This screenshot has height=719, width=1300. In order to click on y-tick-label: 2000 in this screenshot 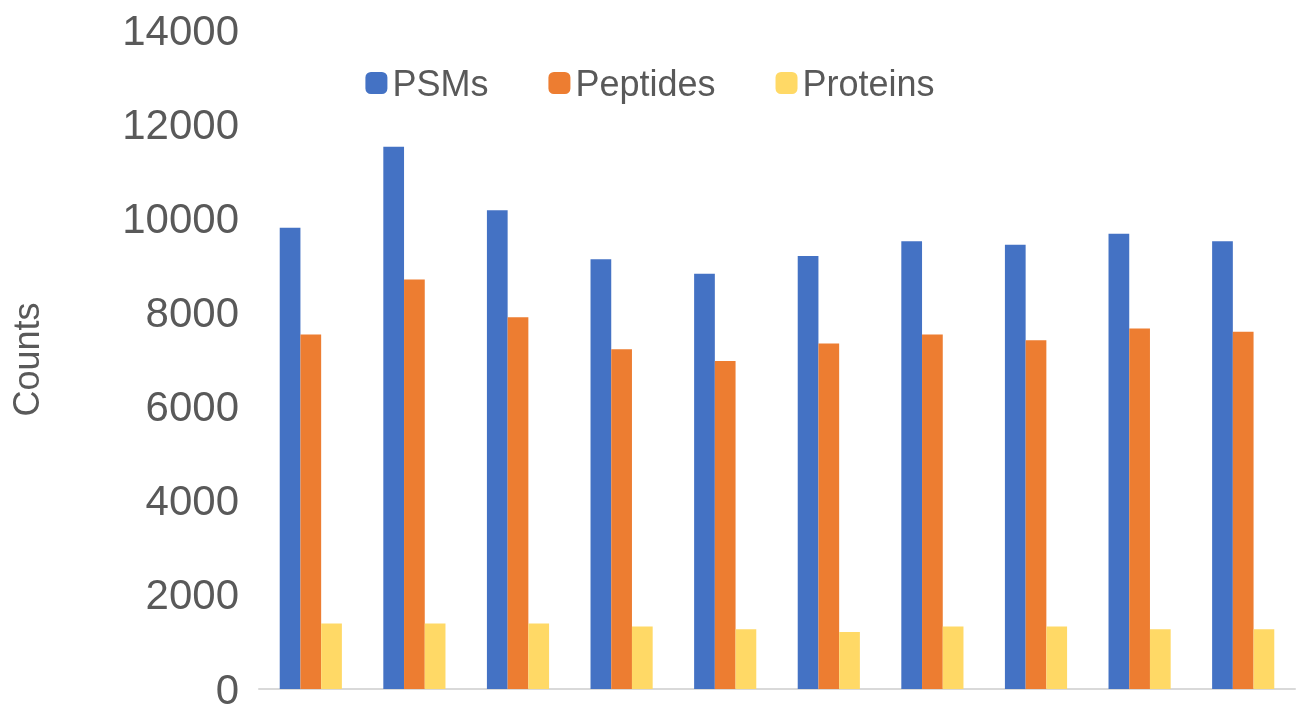, I will do `click(192, 595)`.